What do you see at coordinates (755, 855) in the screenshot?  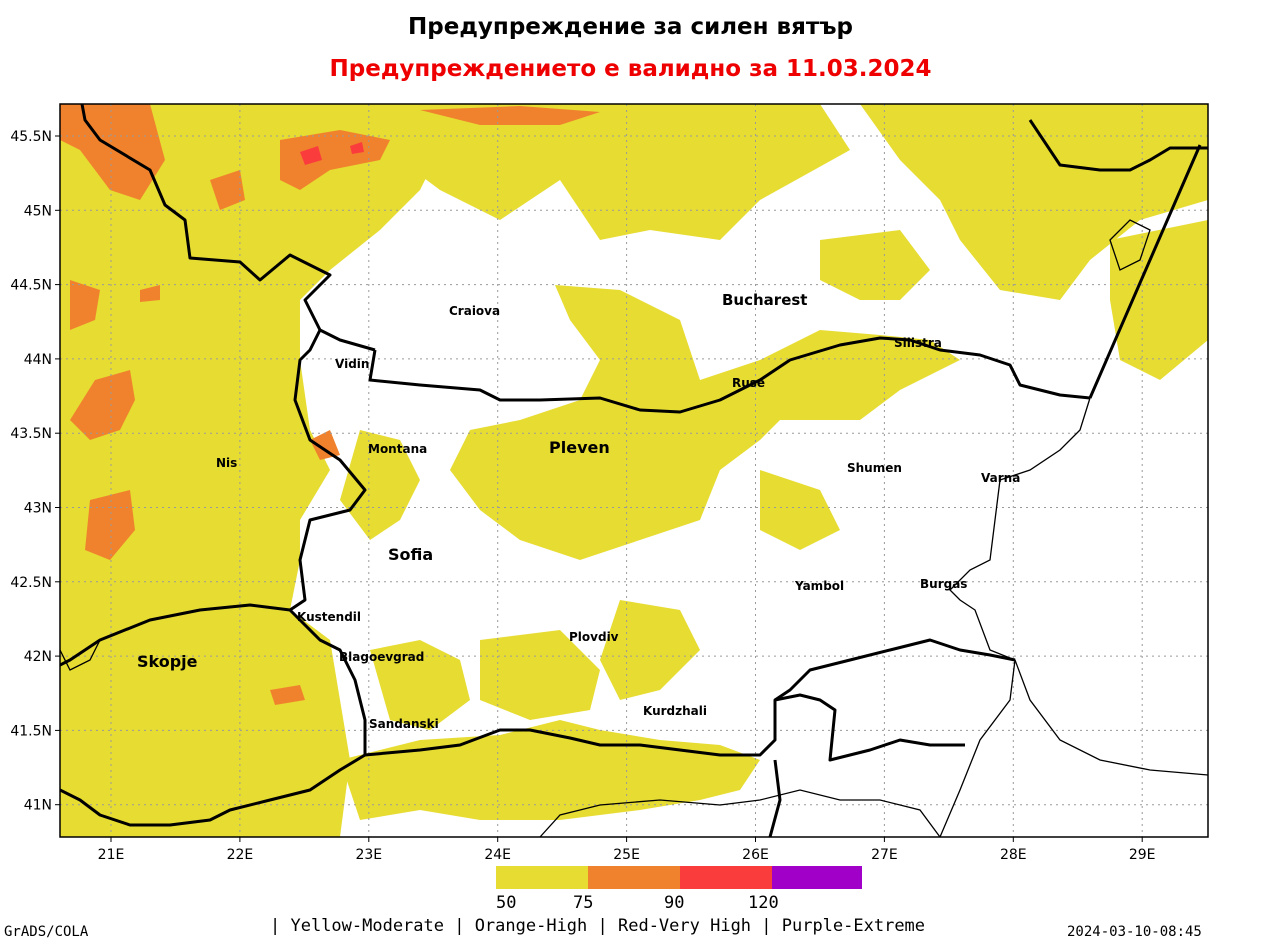 I see `lon-label: 26E` at bounding box center [755, 855].